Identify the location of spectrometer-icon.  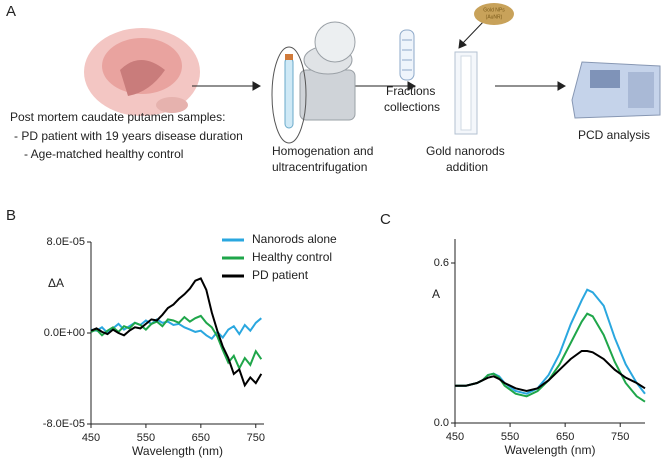
(616, 90).